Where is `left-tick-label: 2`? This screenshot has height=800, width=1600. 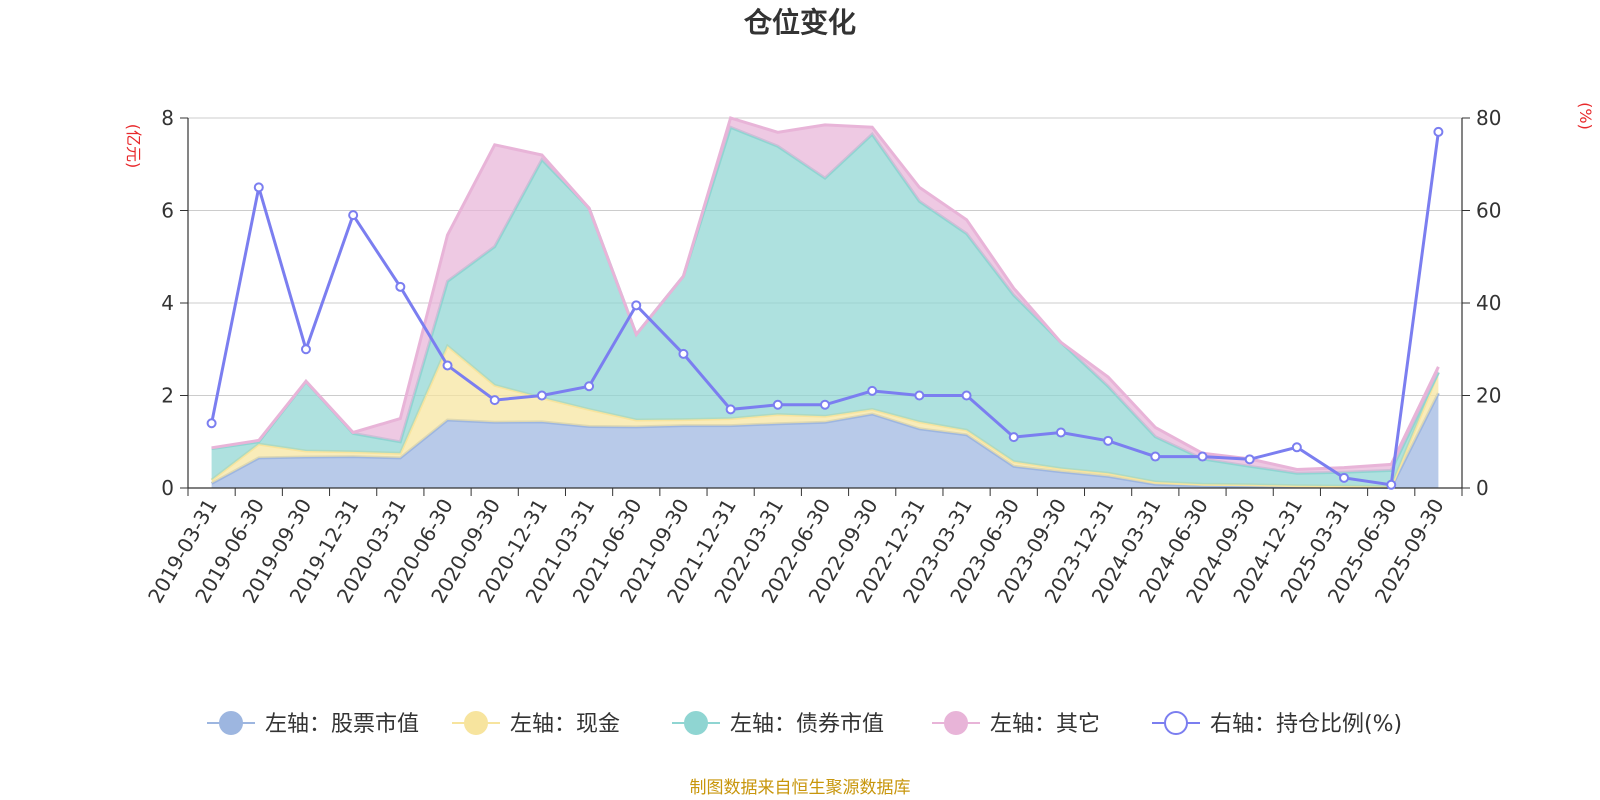 left-tick-label: 2 is located at coordinates (167, 396).